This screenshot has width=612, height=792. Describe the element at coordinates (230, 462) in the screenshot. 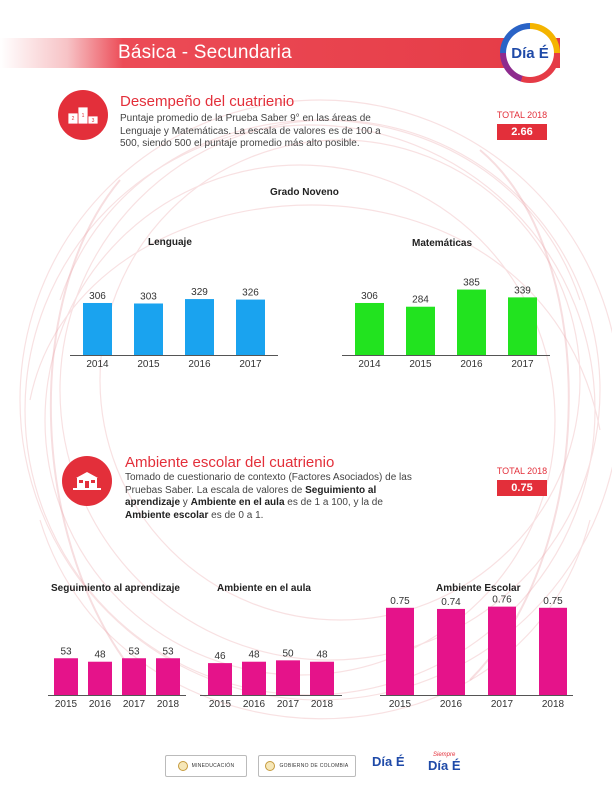

I see `environment-title: Ambiente escolar del cuatrienio` at that location.